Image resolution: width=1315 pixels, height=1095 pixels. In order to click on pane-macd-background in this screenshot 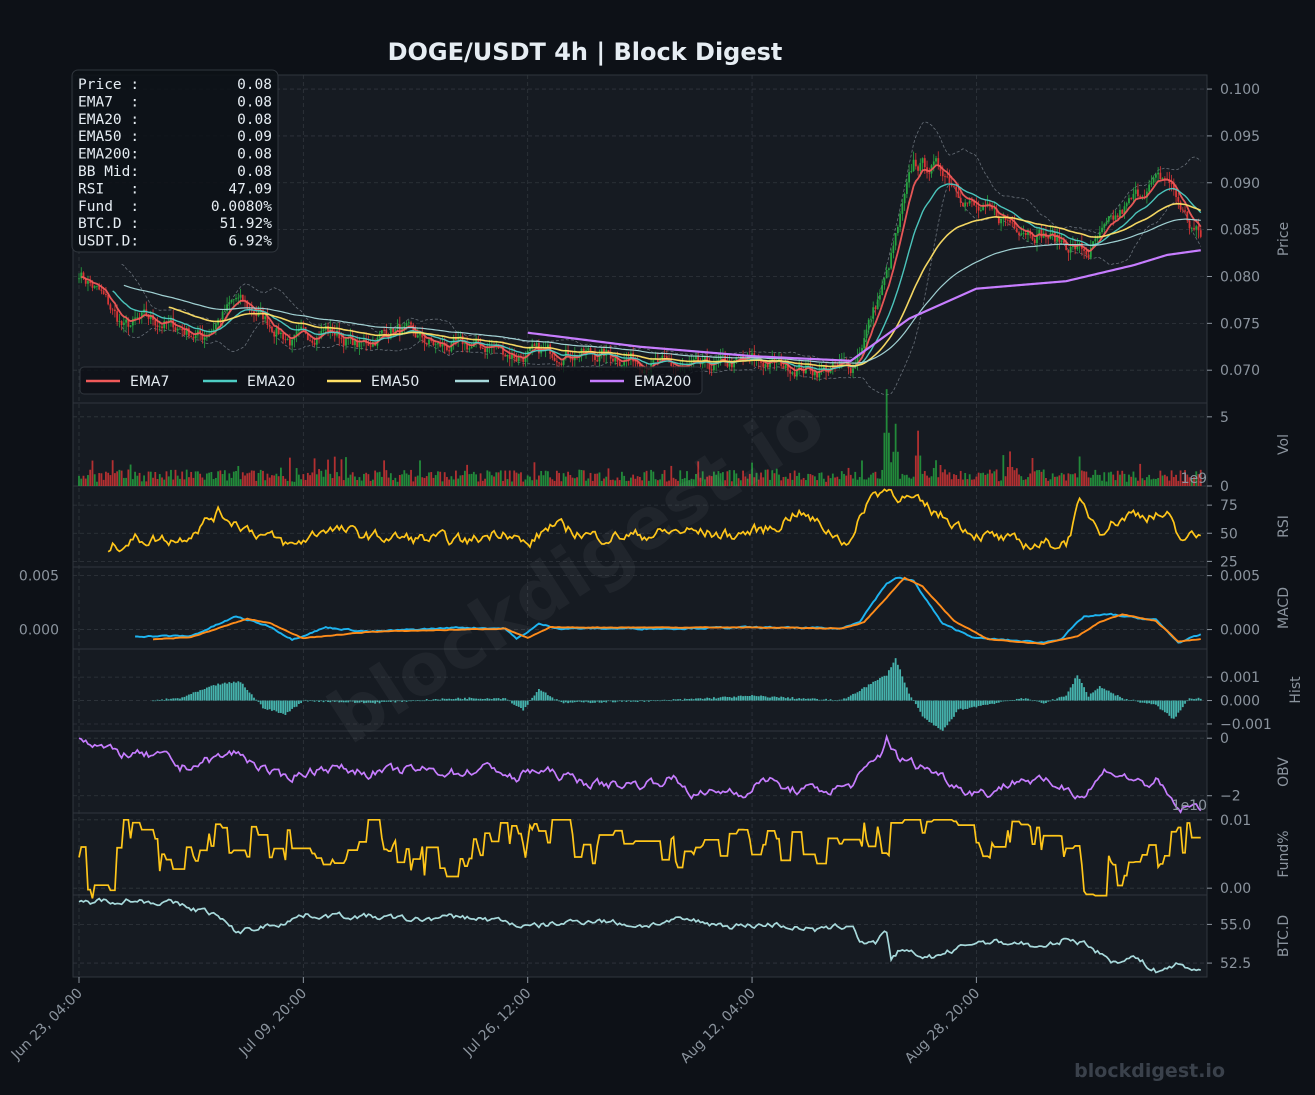, I will do `click(640, 608)`.